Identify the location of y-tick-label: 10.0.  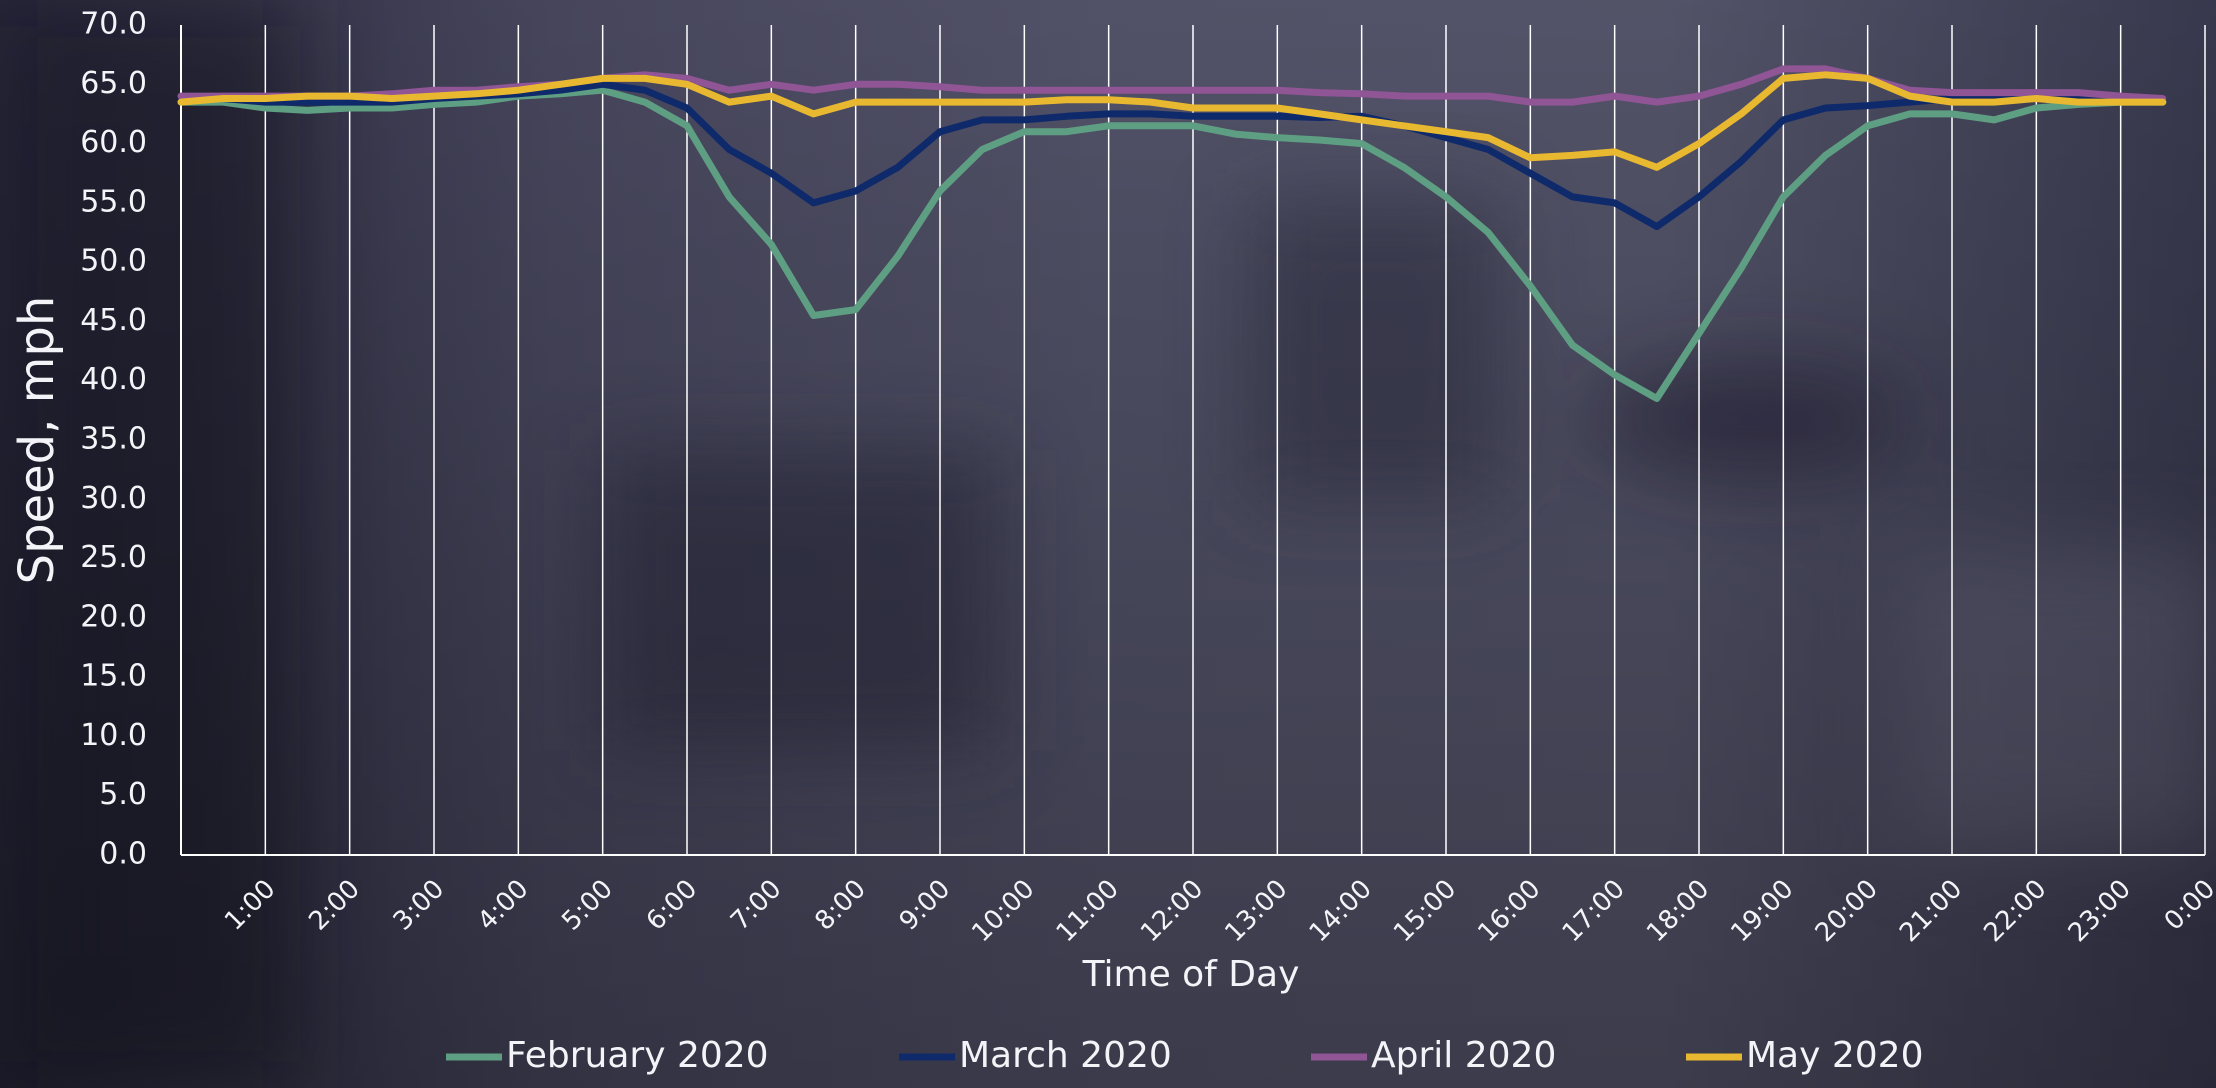
(113, 735).